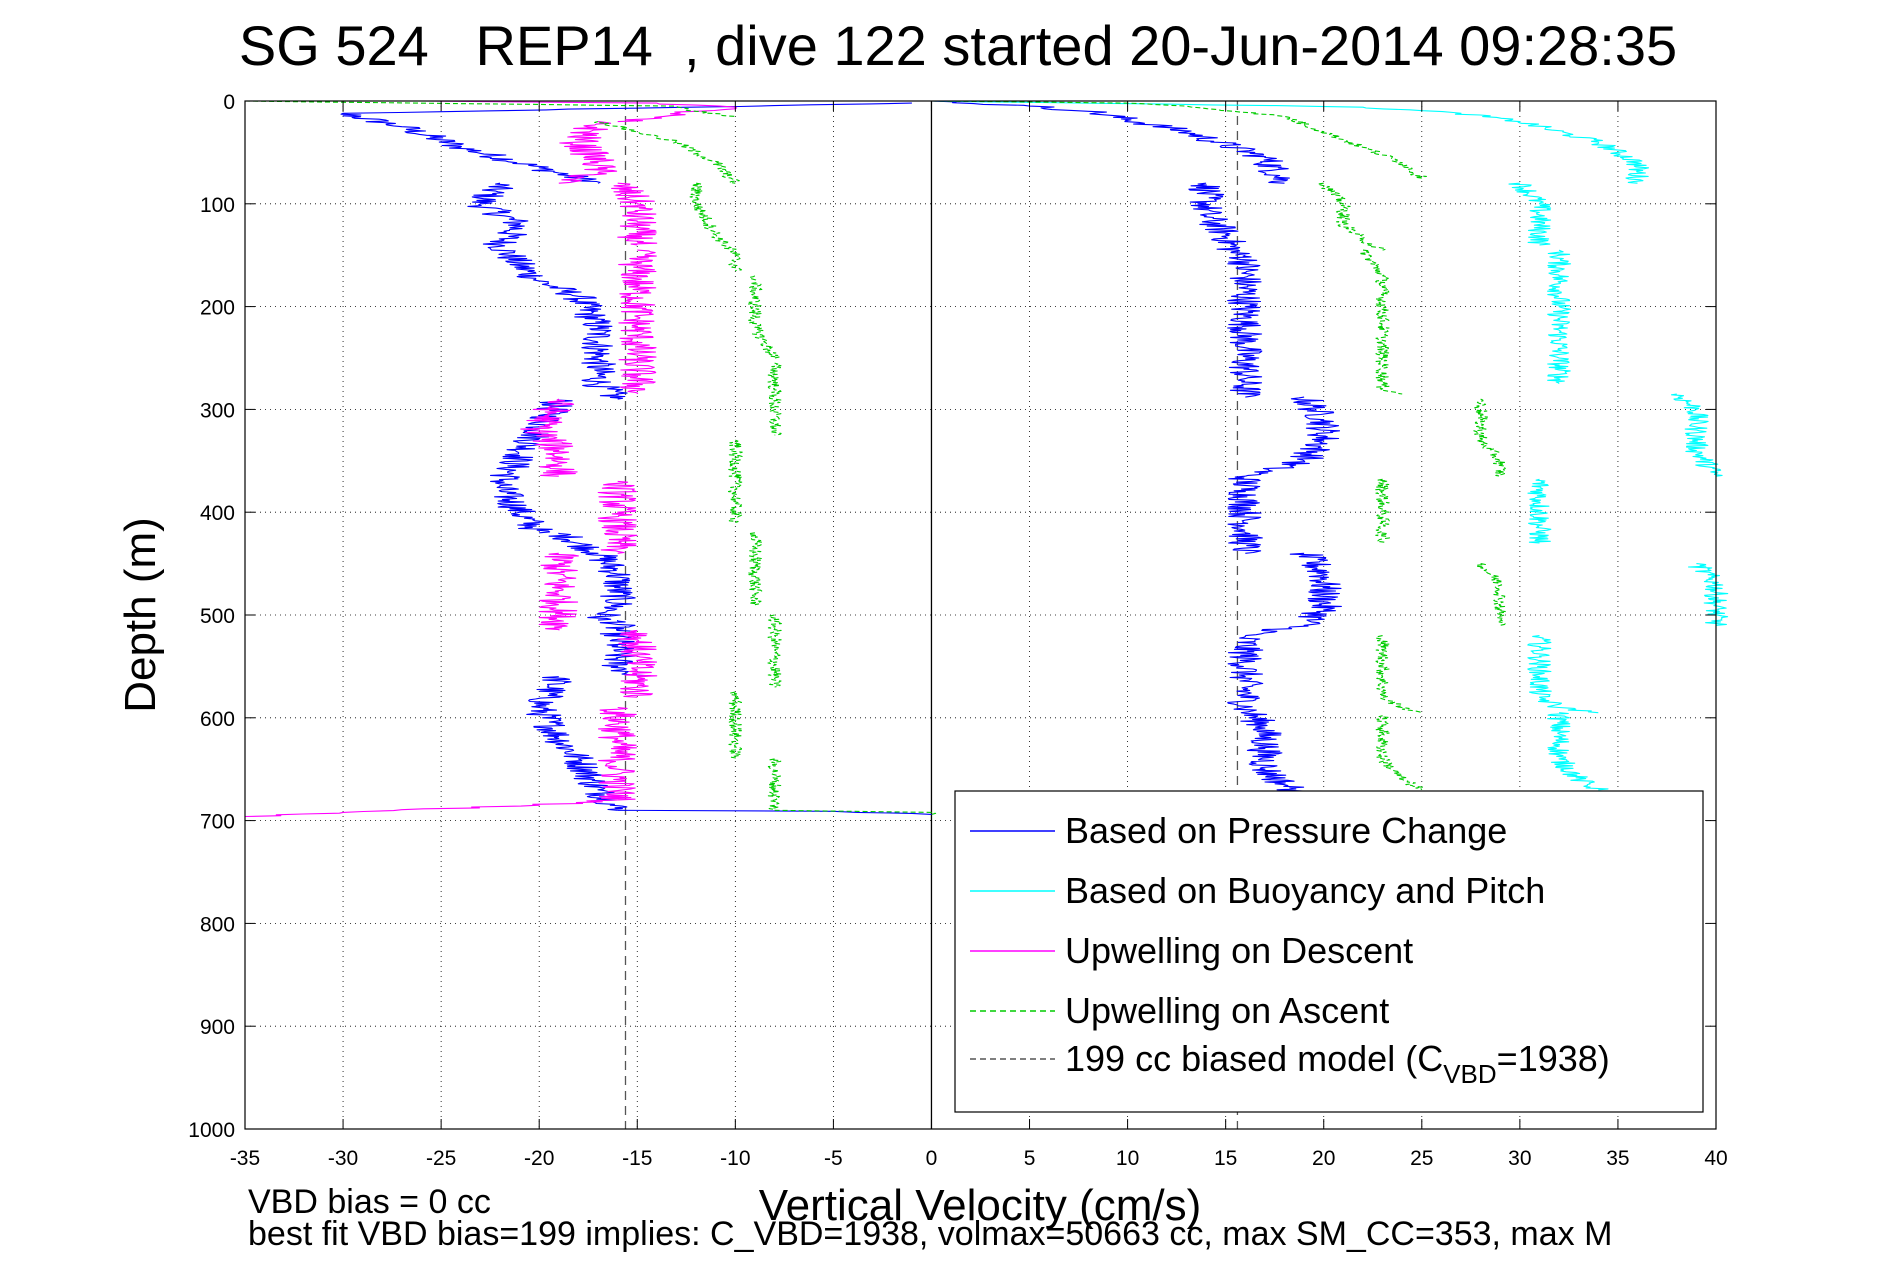 Image resolution: width=1891 pixels, height=1262 pixels. I want to click on y-tick-label: 600, so click(217, 719).